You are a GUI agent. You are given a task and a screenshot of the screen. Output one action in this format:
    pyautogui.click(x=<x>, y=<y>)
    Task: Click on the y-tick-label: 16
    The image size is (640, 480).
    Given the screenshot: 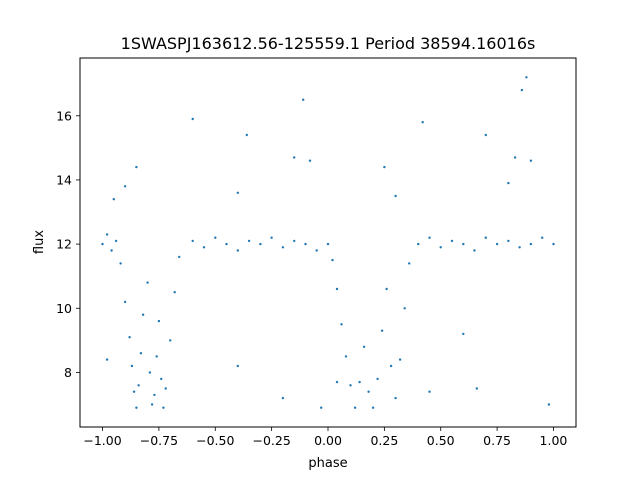 What is the action you would take?
    pyautogui.click(x=64, y=115)
    